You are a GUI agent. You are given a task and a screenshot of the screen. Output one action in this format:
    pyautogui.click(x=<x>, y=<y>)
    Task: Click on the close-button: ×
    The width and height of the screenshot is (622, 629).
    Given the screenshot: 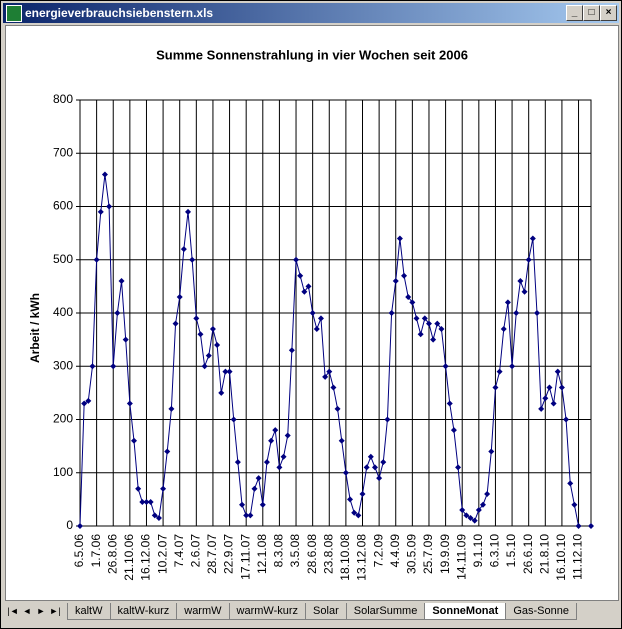 What is the action you would take?
    pyautogui.click(x=608, y=13)
    